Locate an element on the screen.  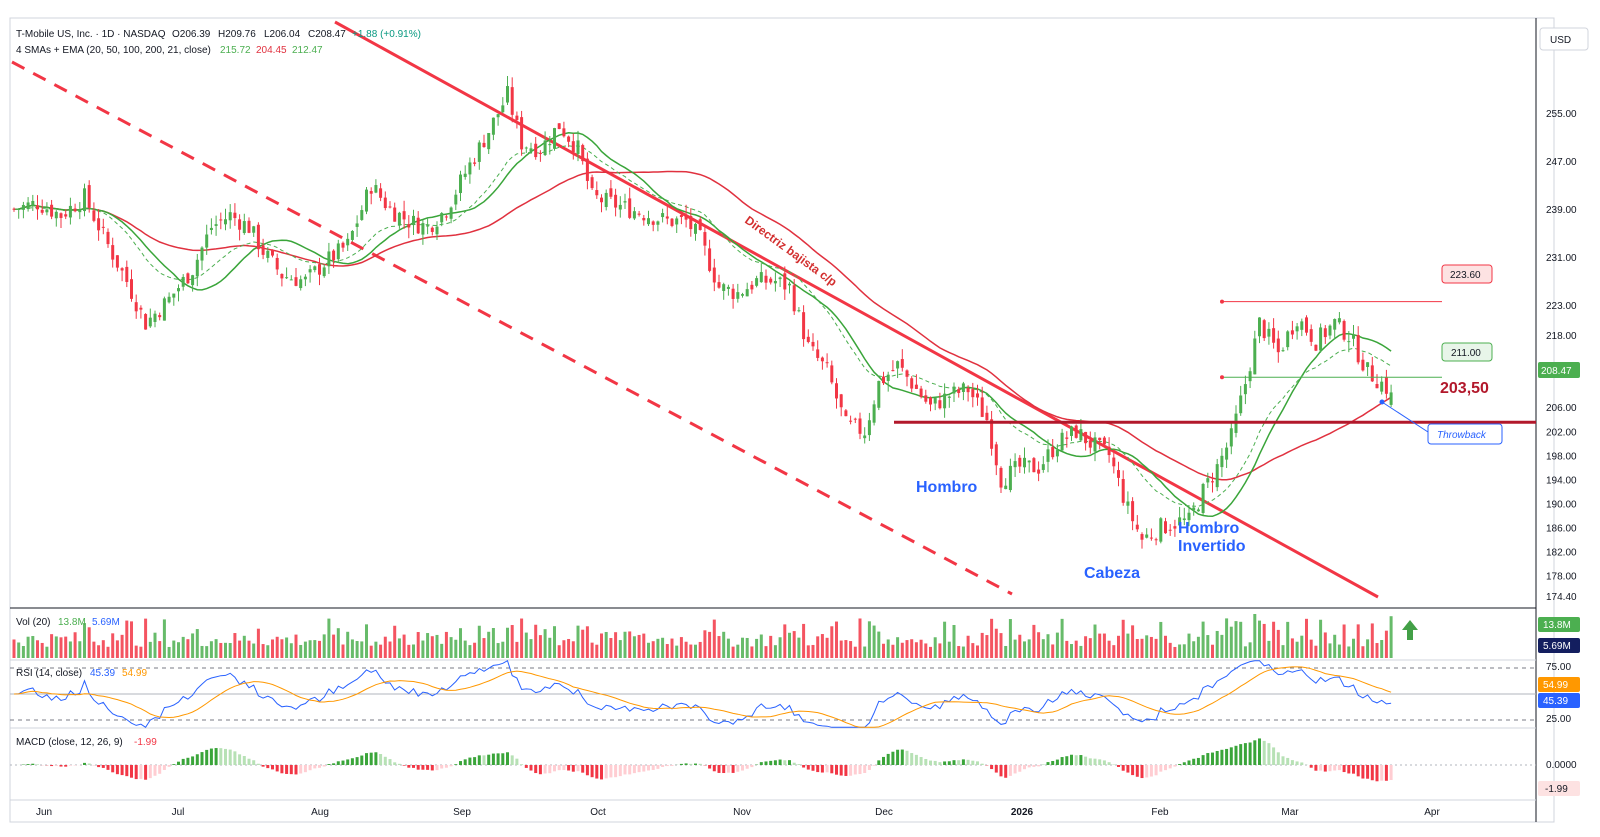
time-axis: Jun Jul Aug Sep Oct Nov Dec 2026 Feb Mar Apr is located at coordinates (738, 812).